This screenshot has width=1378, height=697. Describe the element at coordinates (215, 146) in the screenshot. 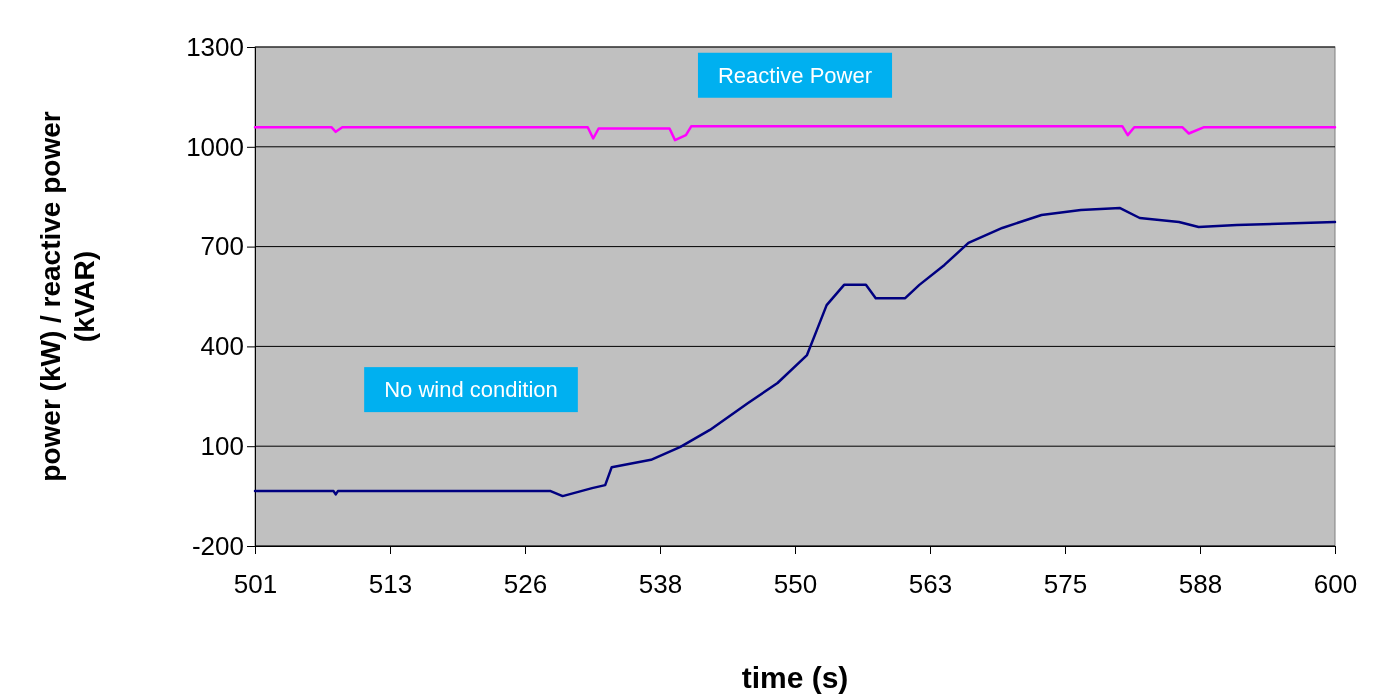

I see `y-tick-label: 1000` at that location.